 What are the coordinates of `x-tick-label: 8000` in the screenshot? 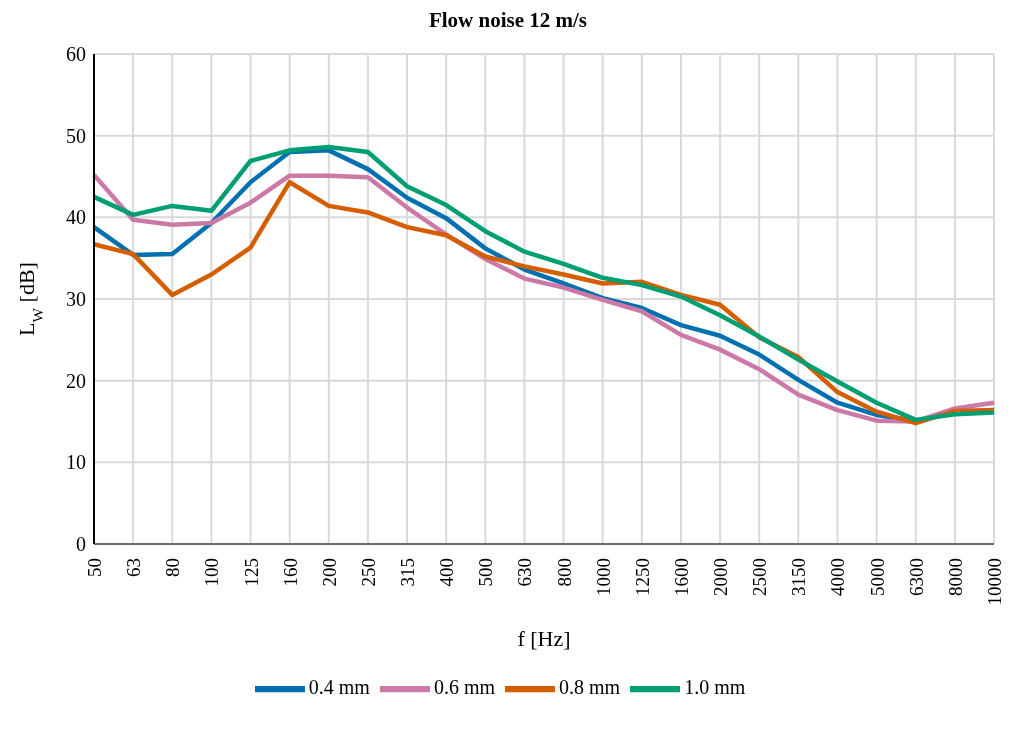 It's located at (955, 577).